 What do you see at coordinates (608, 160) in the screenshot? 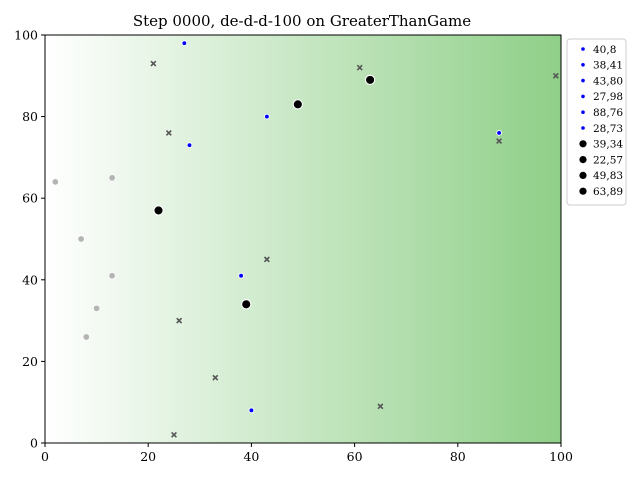
I see `legend-label: 22,57` at bounding box center [608, 160].